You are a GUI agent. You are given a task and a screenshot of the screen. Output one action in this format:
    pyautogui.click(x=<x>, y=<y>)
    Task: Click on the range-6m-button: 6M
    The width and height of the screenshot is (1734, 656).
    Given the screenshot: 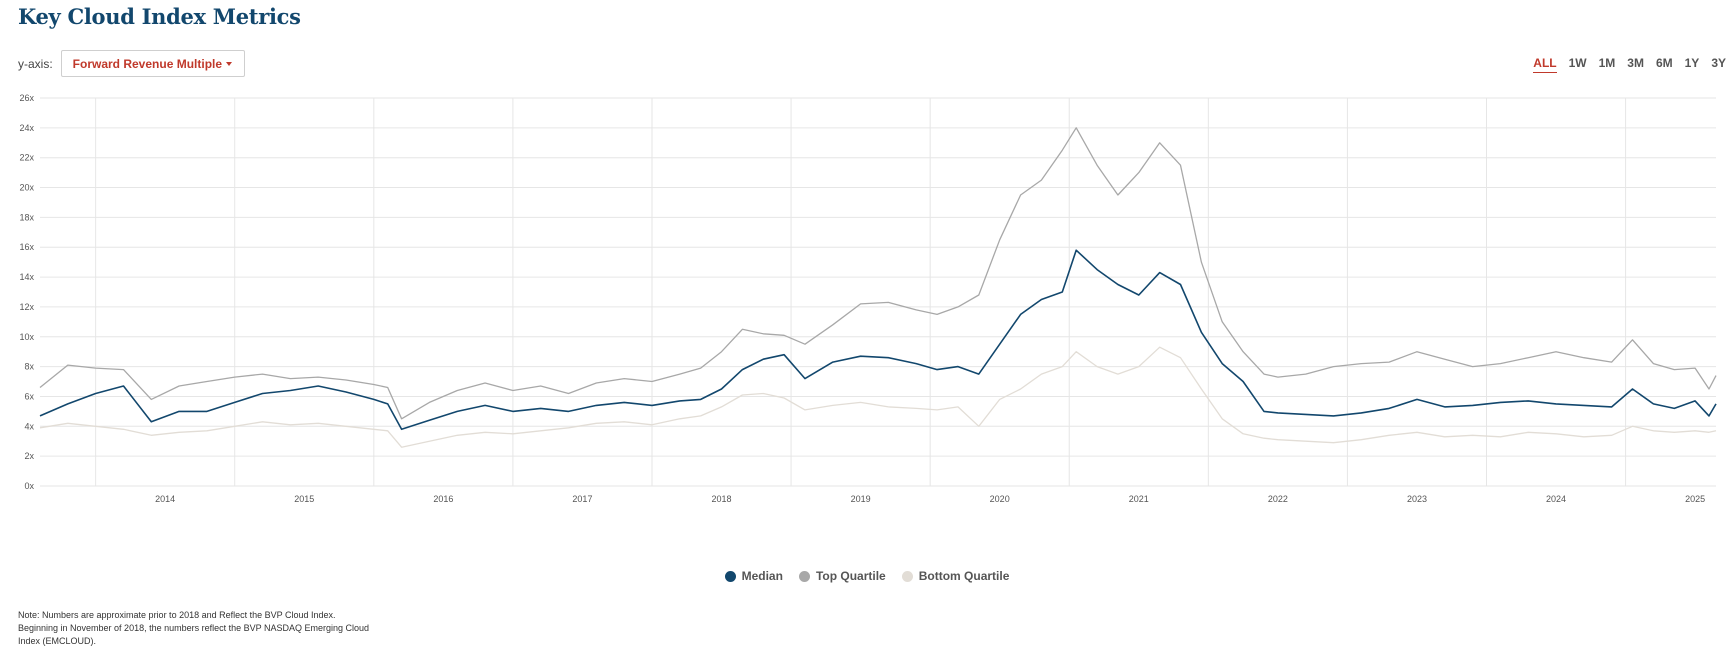 What is the action you would take?
    pyautogui.click(x=1664, y=63)
    